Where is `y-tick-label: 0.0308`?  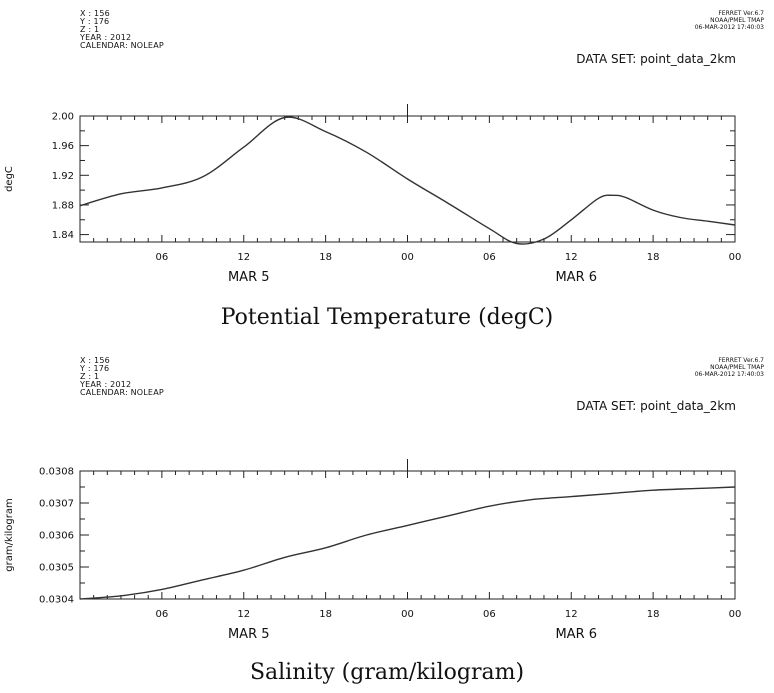
y-tick-label: 0.0308 is located at coordinates (56, 472).